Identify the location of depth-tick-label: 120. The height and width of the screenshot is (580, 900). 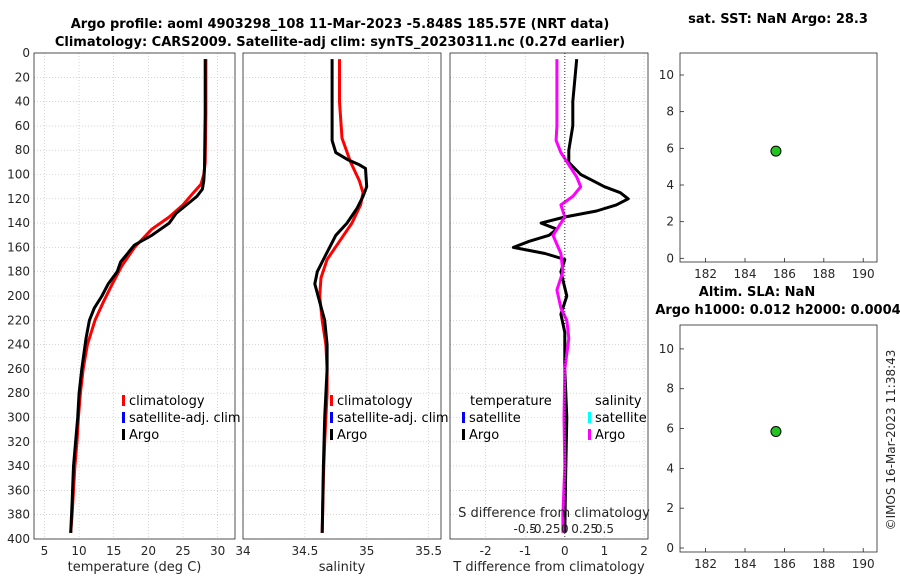
(18, 199).